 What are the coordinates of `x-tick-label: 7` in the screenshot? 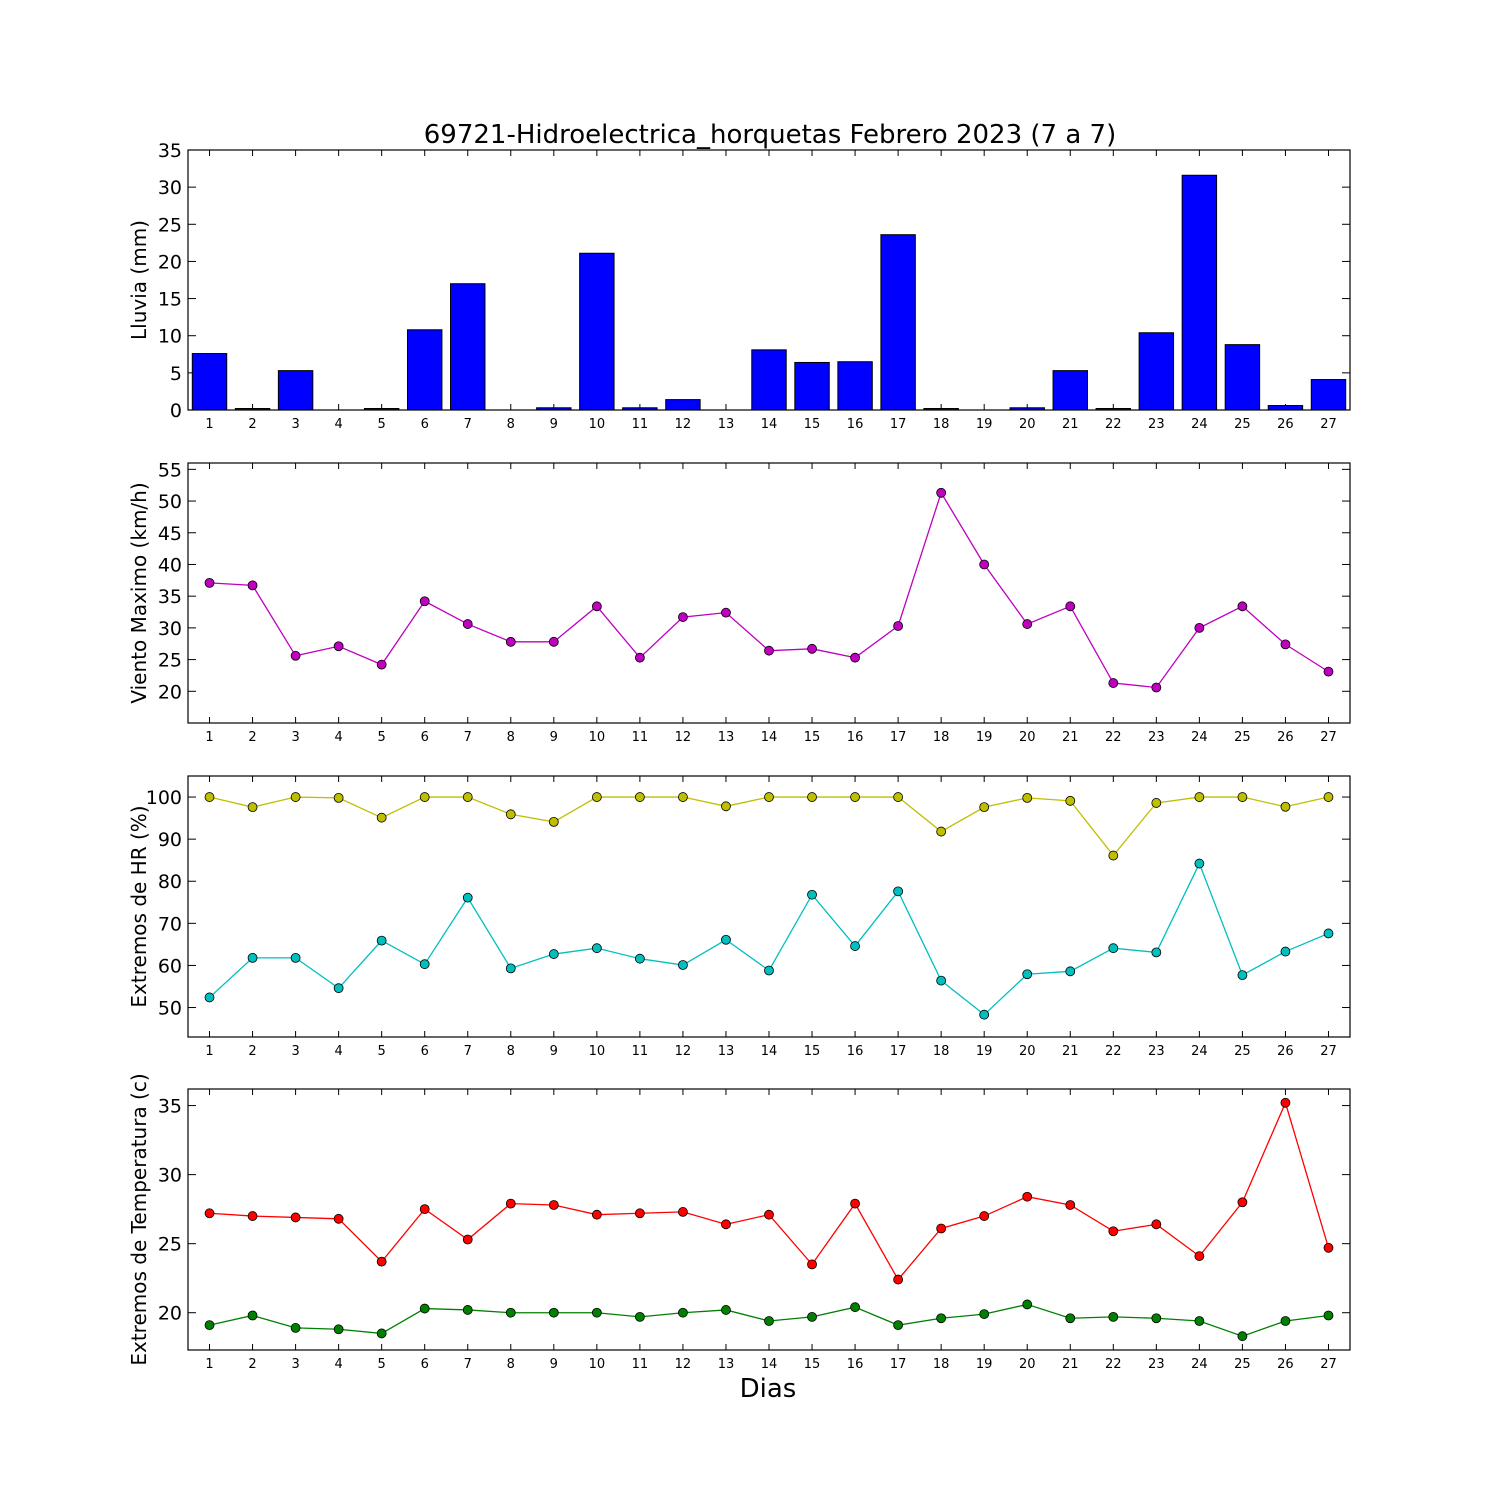 It's located at (468, 1051).